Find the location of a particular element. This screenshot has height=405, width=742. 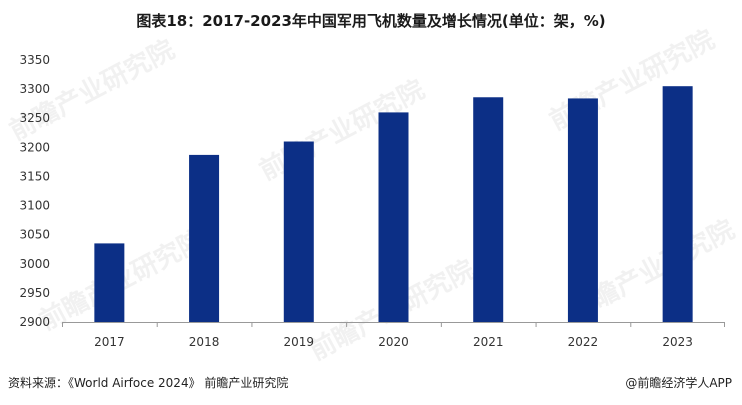

y-tick-label: 3350 is located at coordinates (34, 60).